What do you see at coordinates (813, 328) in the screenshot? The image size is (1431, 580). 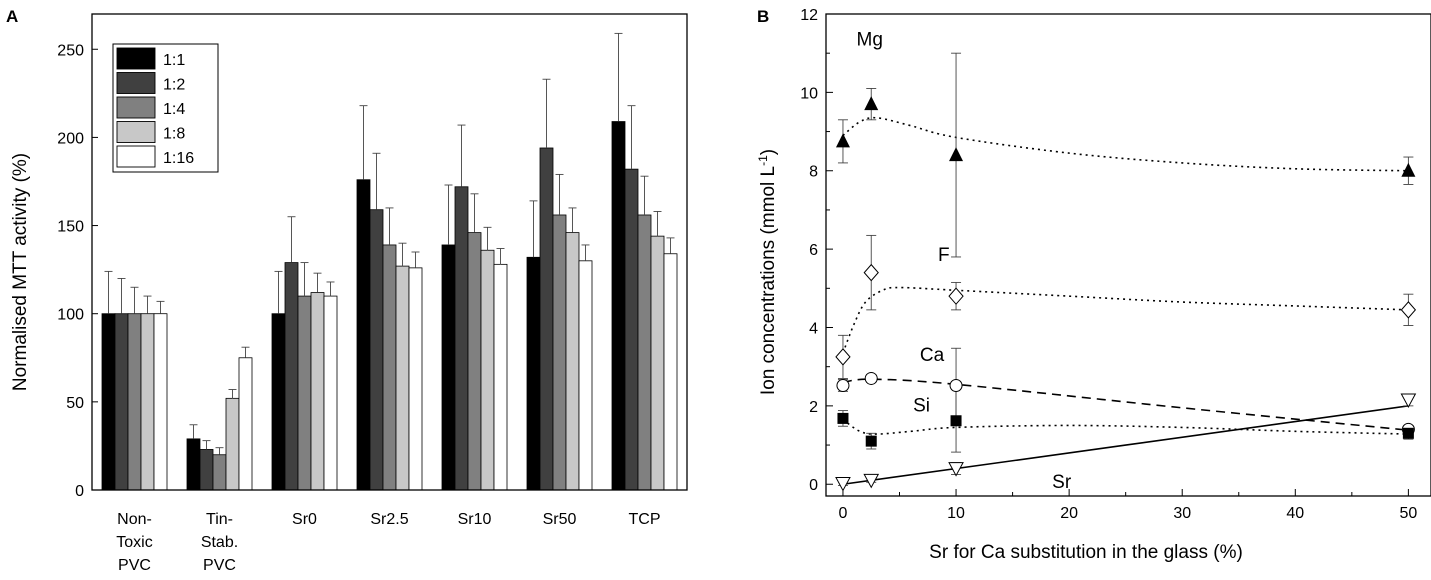 I see `y-tick-label: 4` at bounding box center [813, 328].